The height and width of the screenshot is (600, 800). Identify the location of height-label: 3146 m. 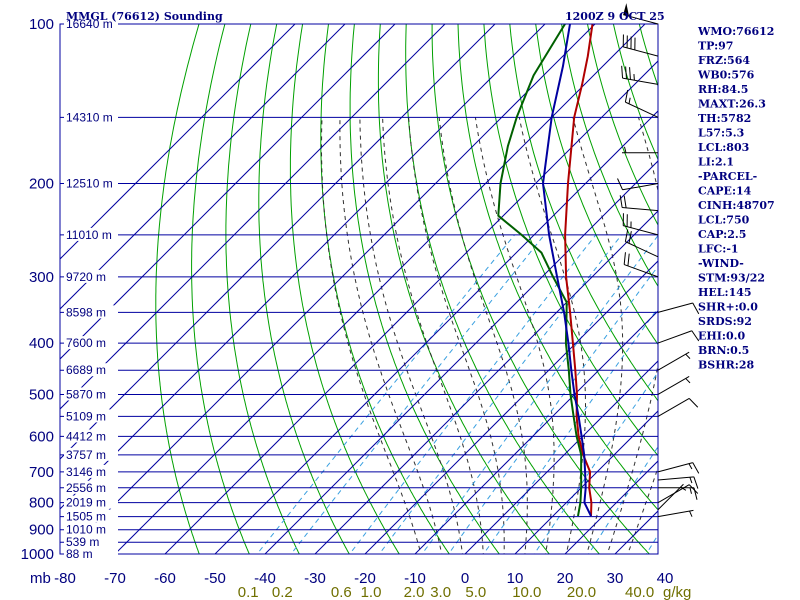
(86, 472).